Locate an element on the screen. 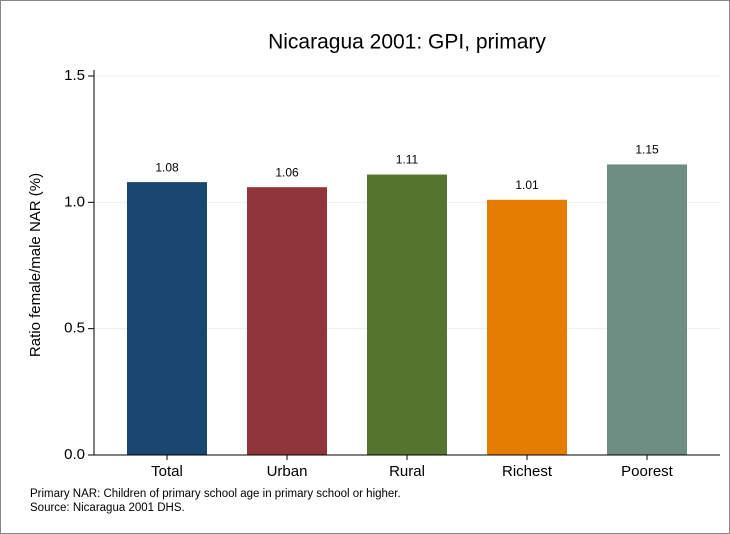 The width and height of the screenshot is (730, 534). x-tick-label: Rural is located at coordinates (407, 471).